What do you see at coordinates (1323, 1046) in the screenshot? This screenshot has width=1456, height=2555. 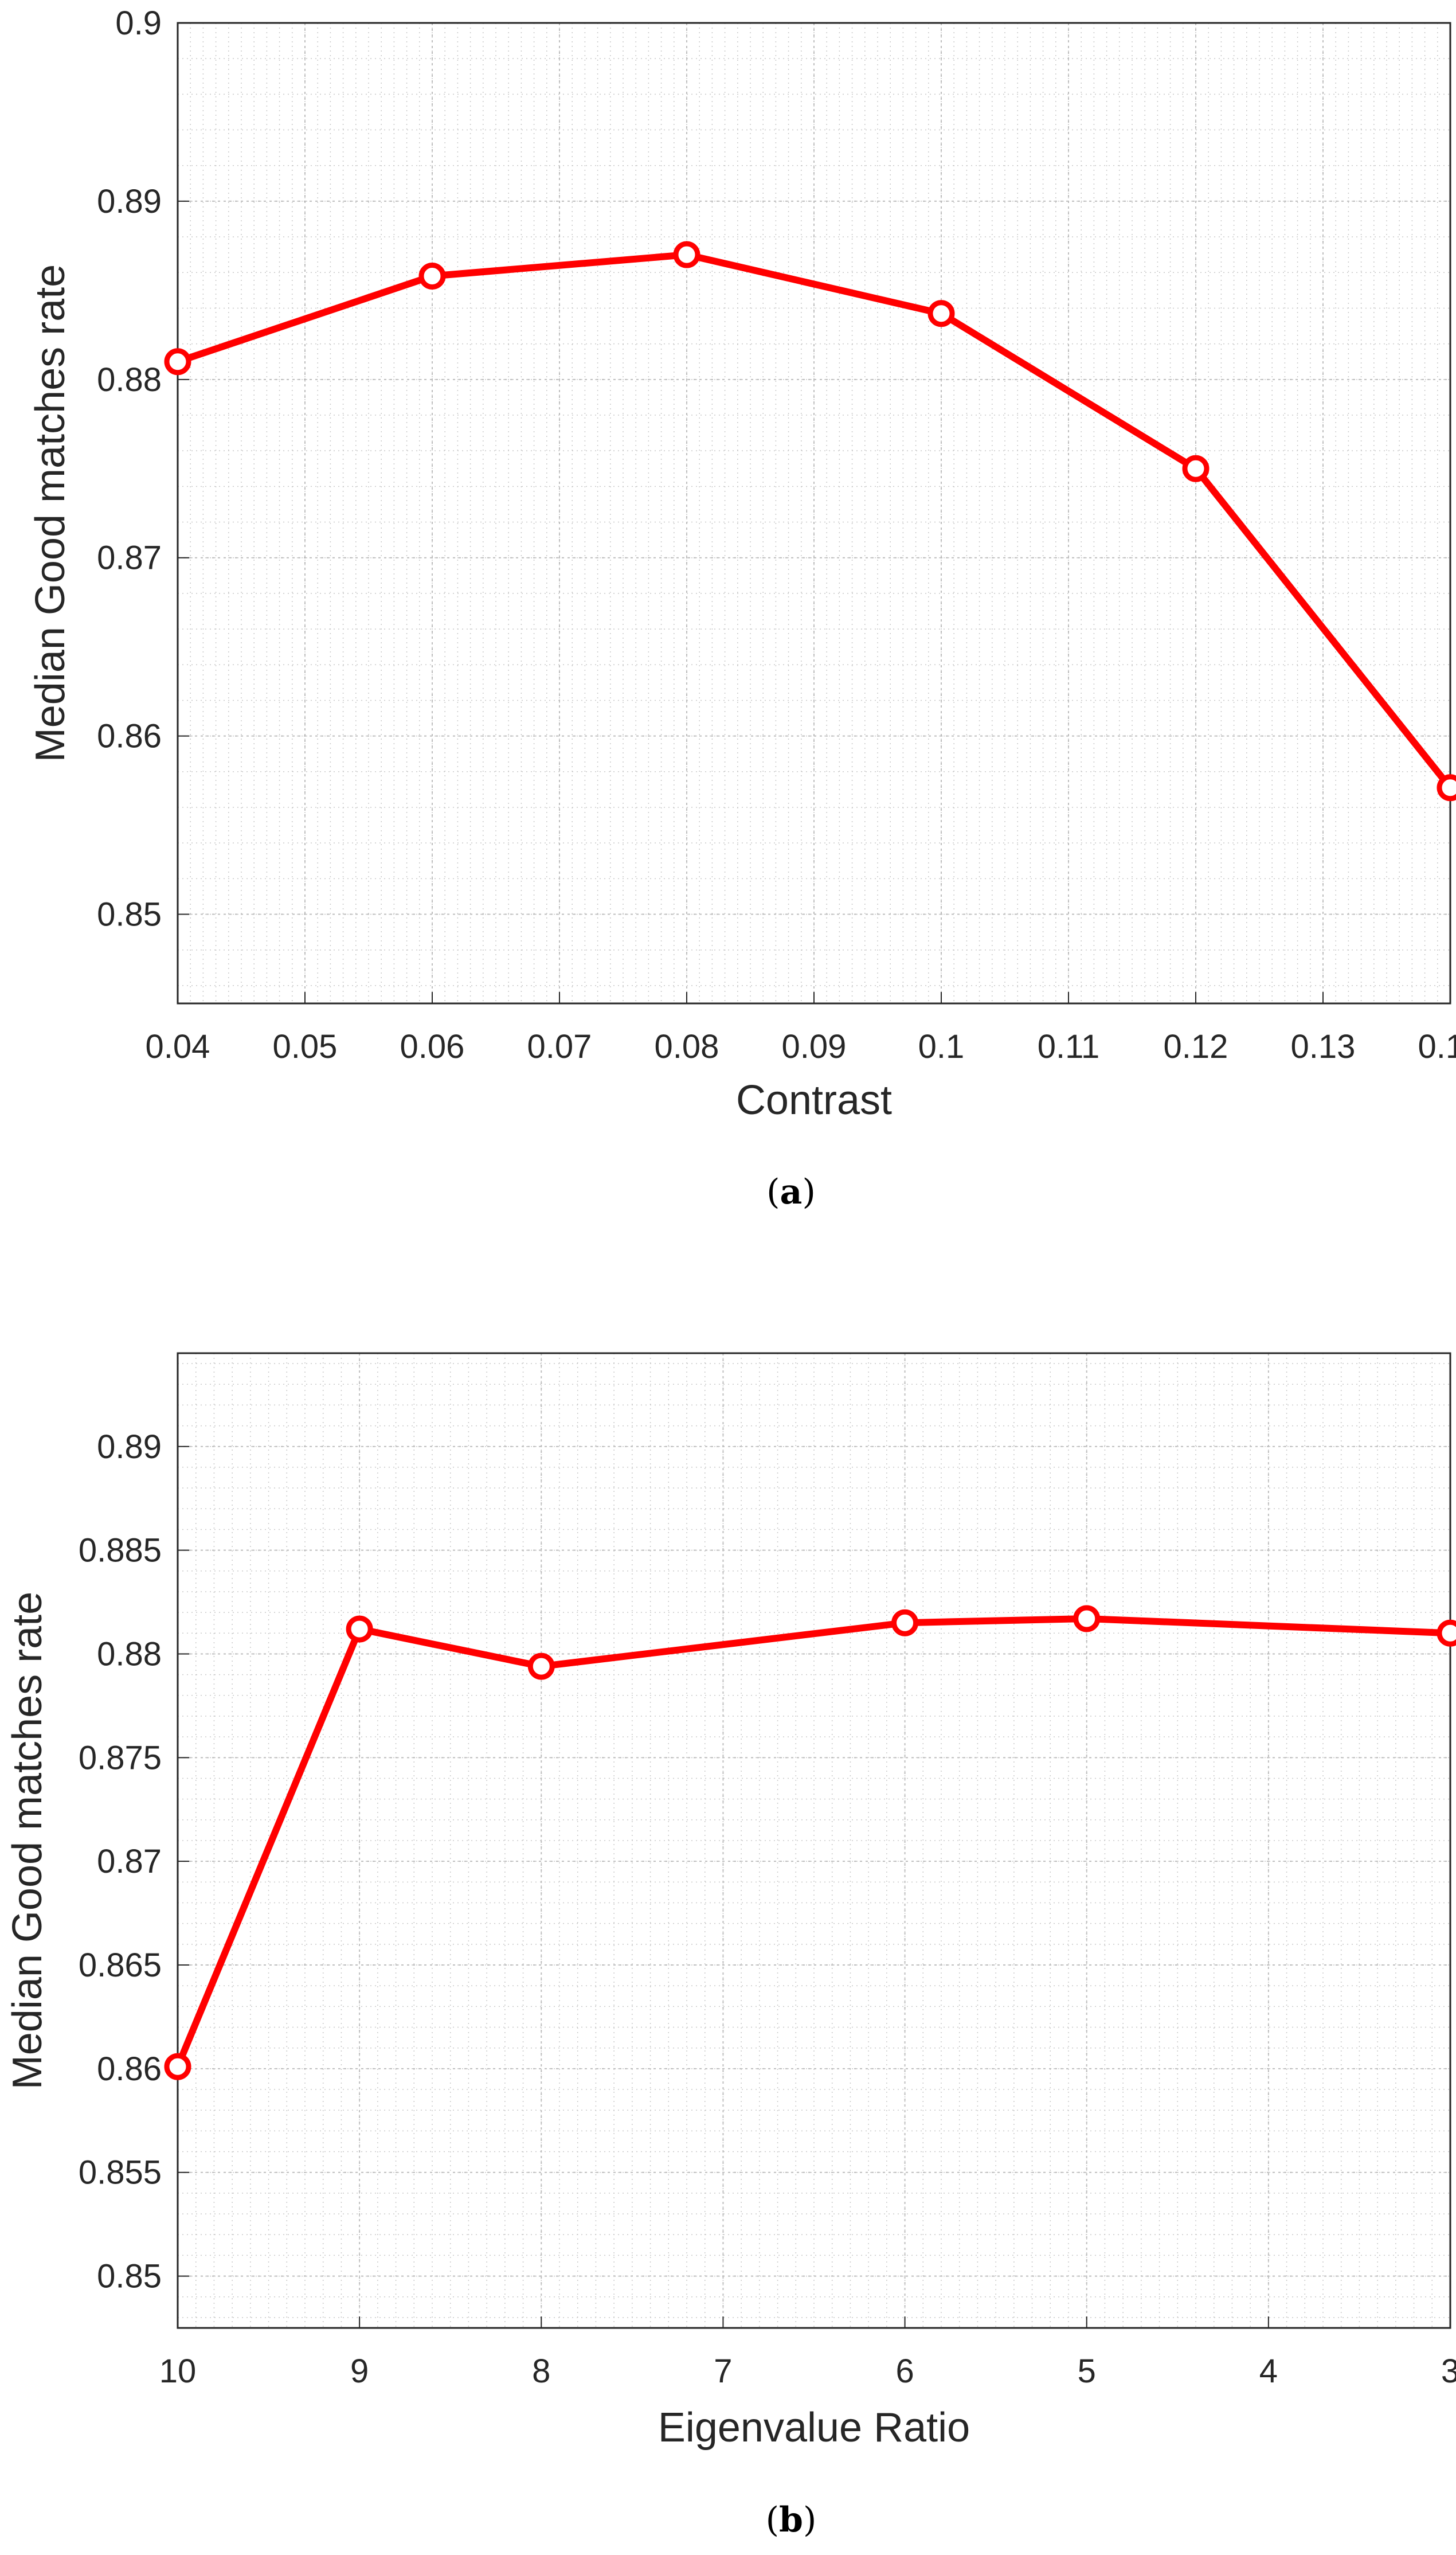 I see `x-tick-label-a-9: 0.13` at bounding box center [1323, 1046].